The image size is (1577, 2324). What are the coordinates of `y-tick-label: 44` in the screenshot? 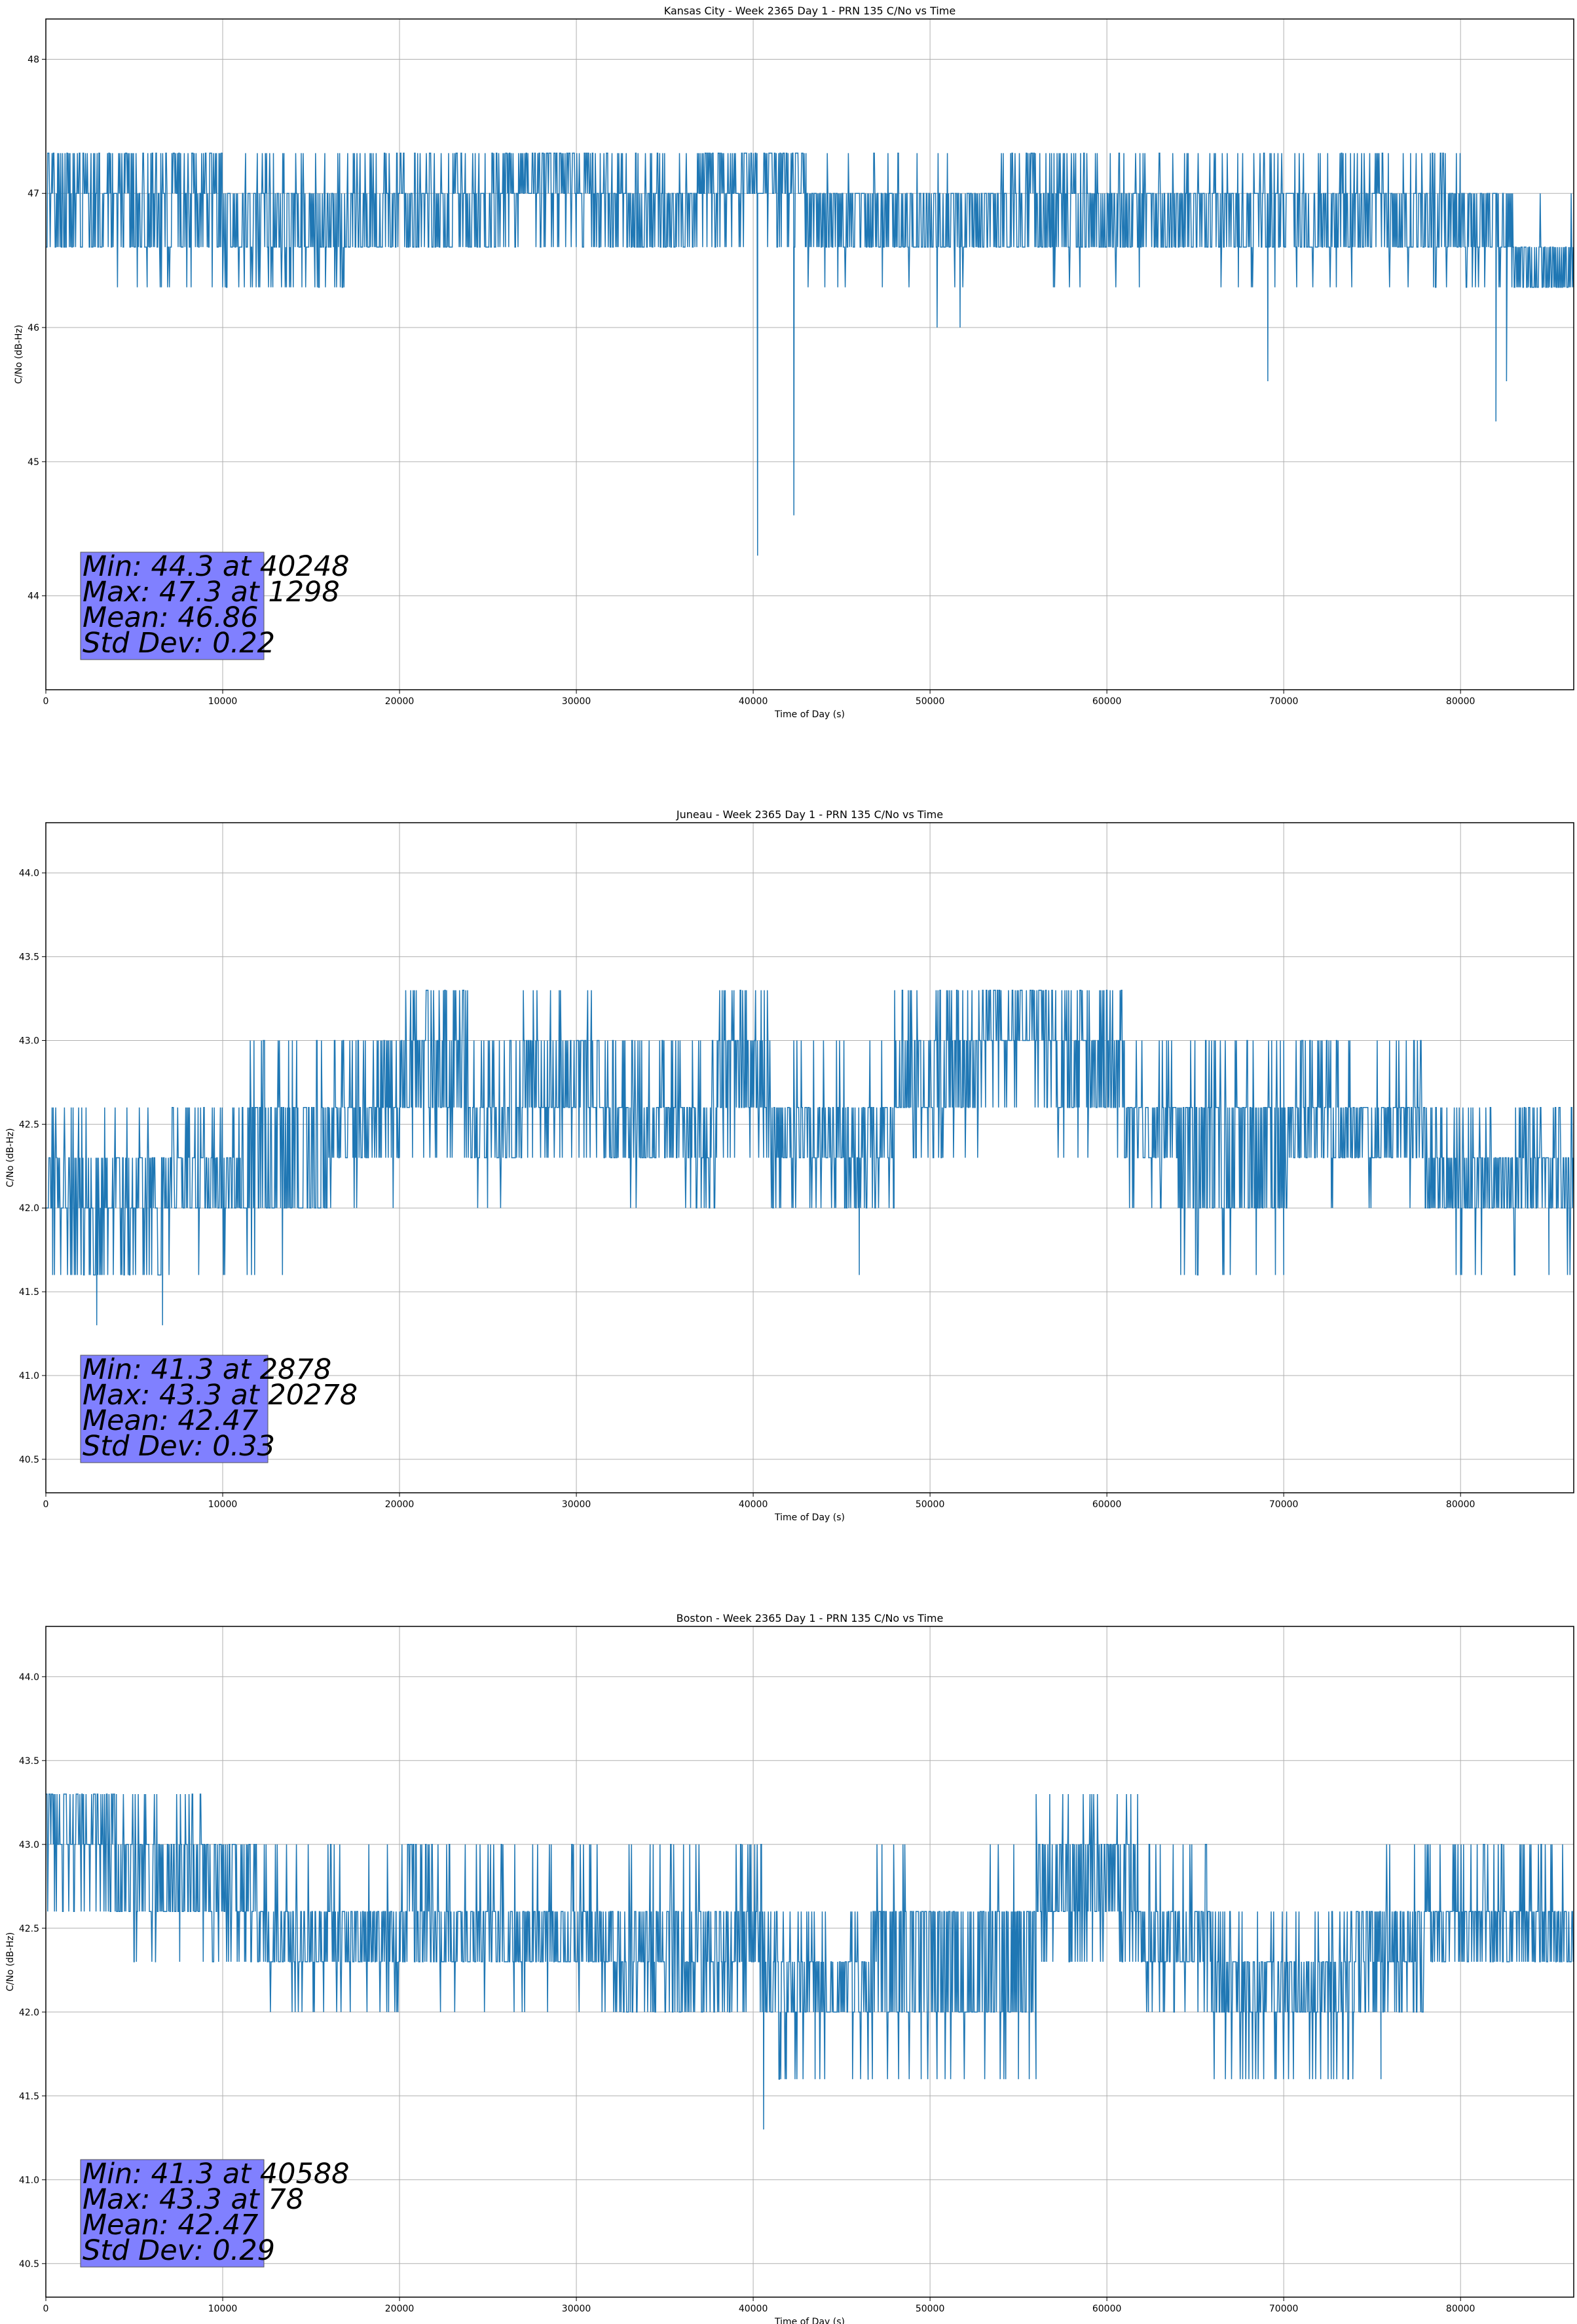 It's located at (33, 596).